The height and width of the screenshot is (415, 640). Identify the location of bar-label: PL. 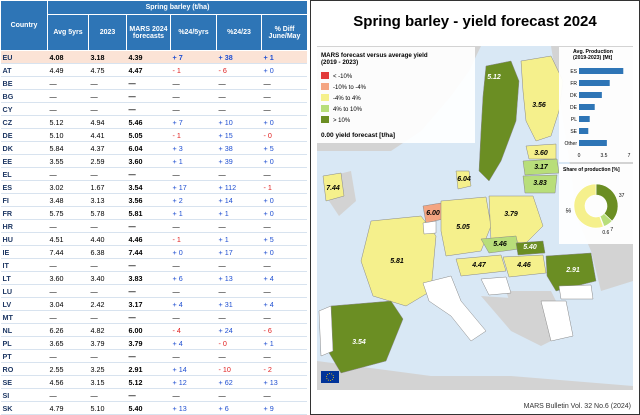
(574, 120).